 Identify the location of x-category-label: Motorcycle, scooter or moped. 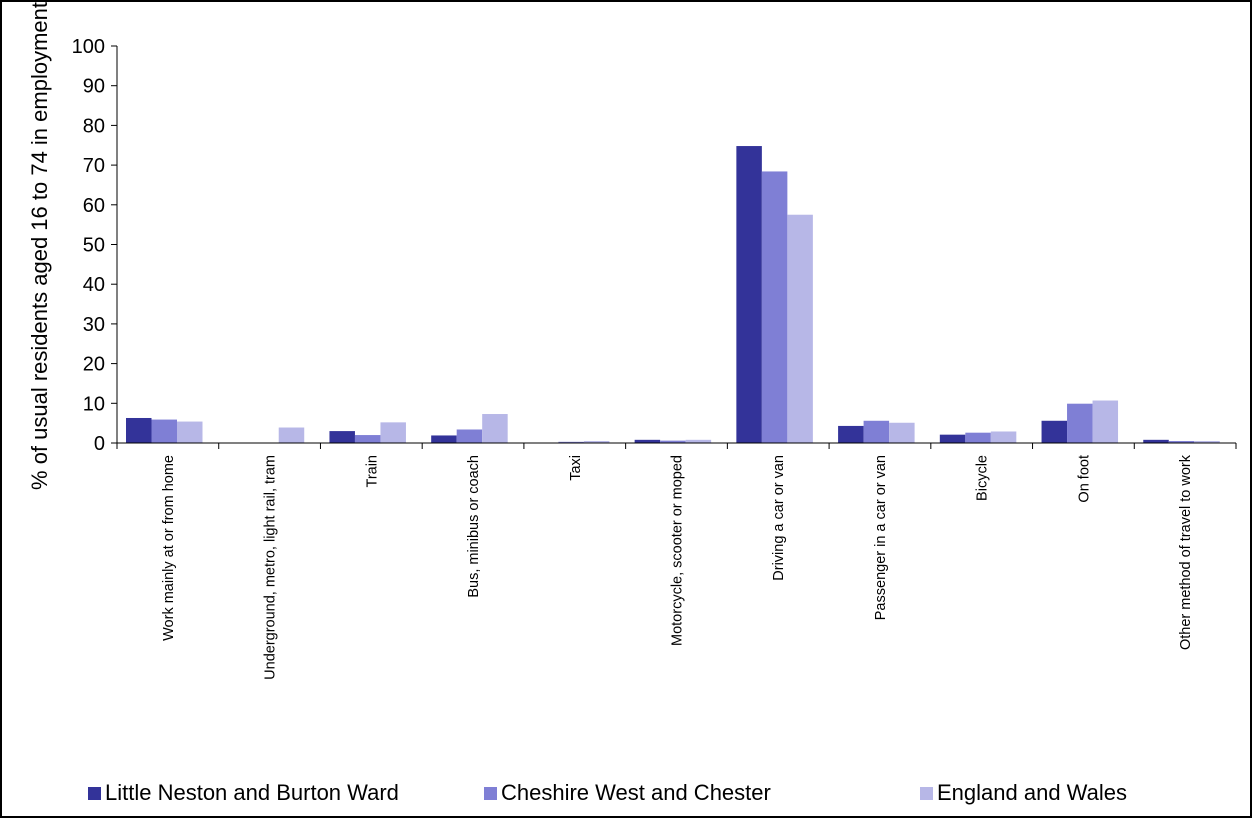
(678, 550).